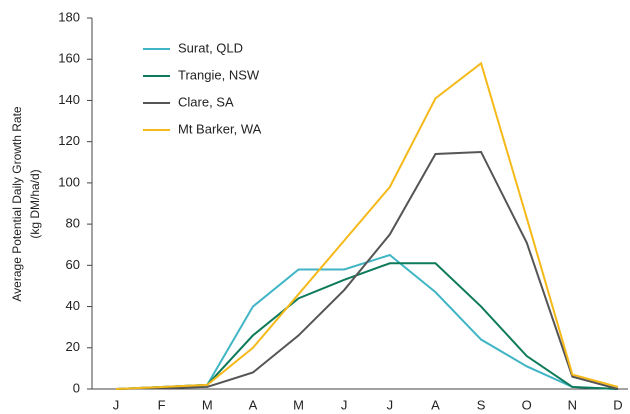  What do you see at coordinates (76, 387) in the screenshot?
I see `y-tick-label: 0` at bounding box center [76, 387].